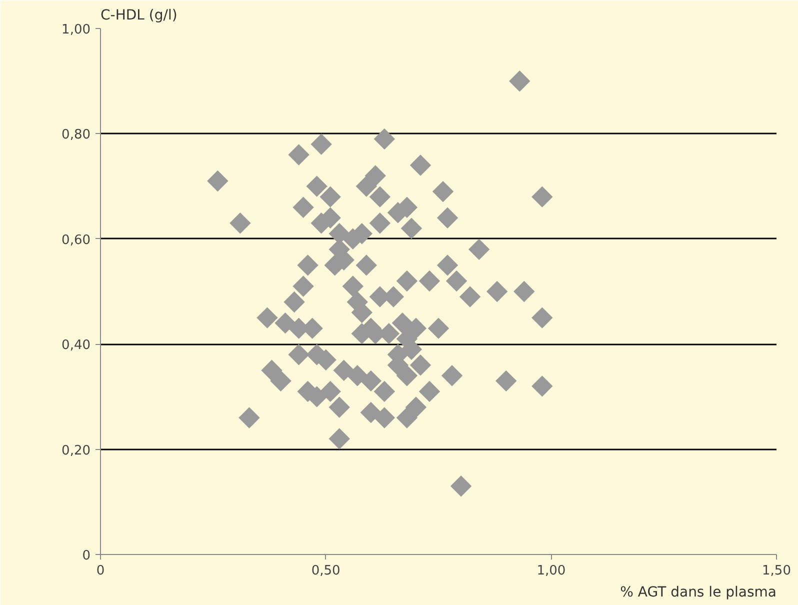 The image size is (798, 605). I want to click on x-axis-title: % AGT dans le plasma, so click(698, 592).